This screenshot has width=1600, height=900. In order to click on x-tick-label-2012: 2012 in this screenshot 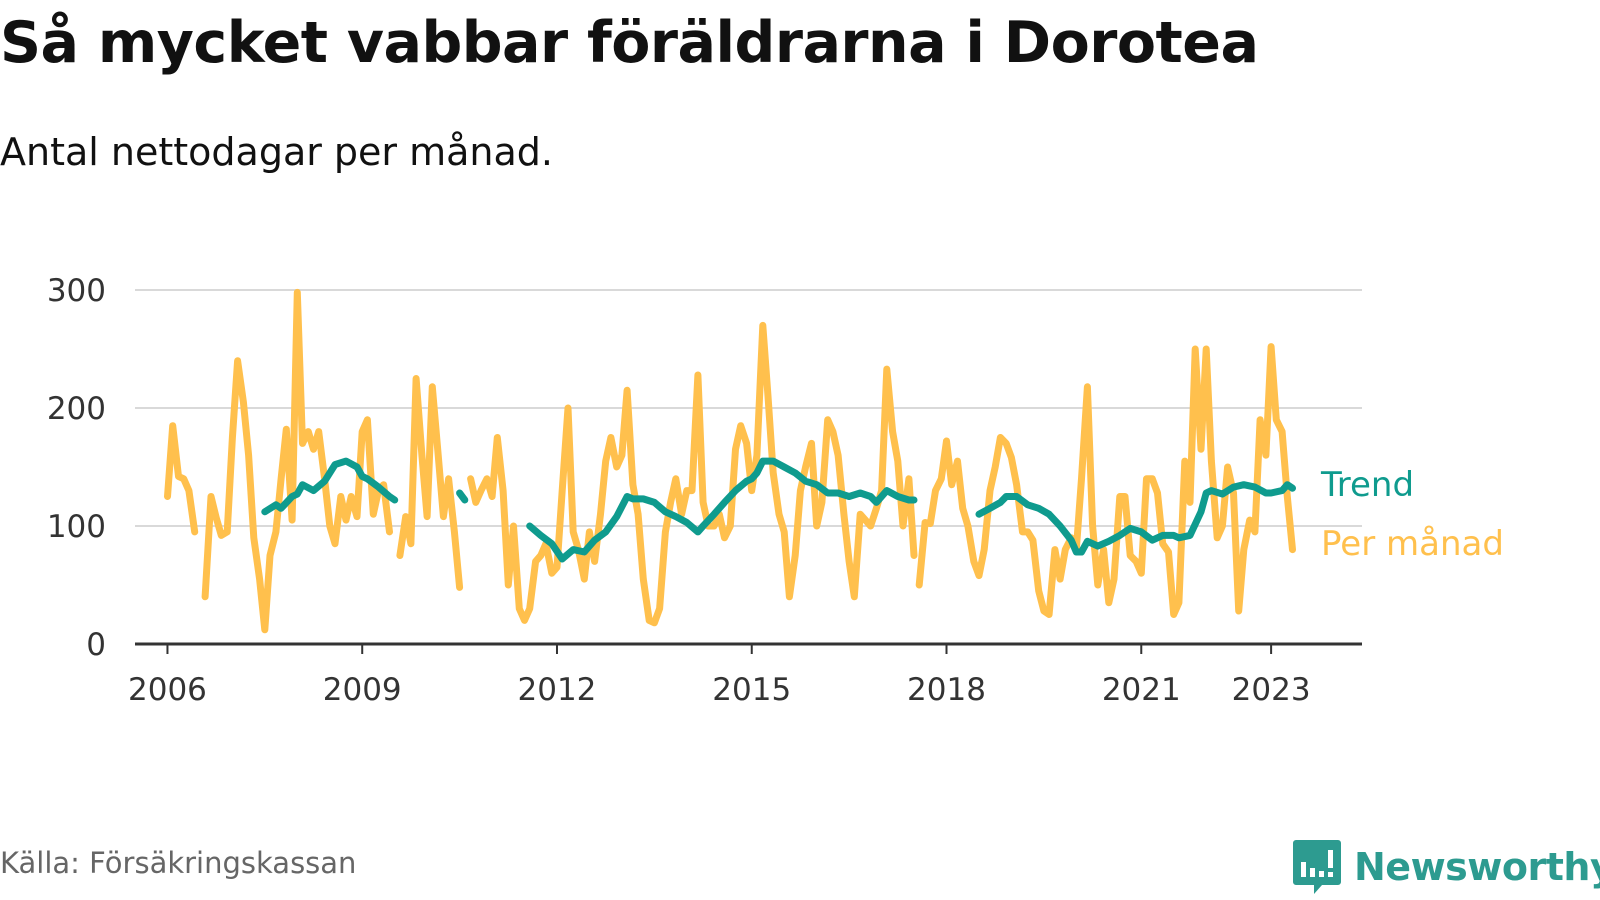, I will do `click(557, 690)`.